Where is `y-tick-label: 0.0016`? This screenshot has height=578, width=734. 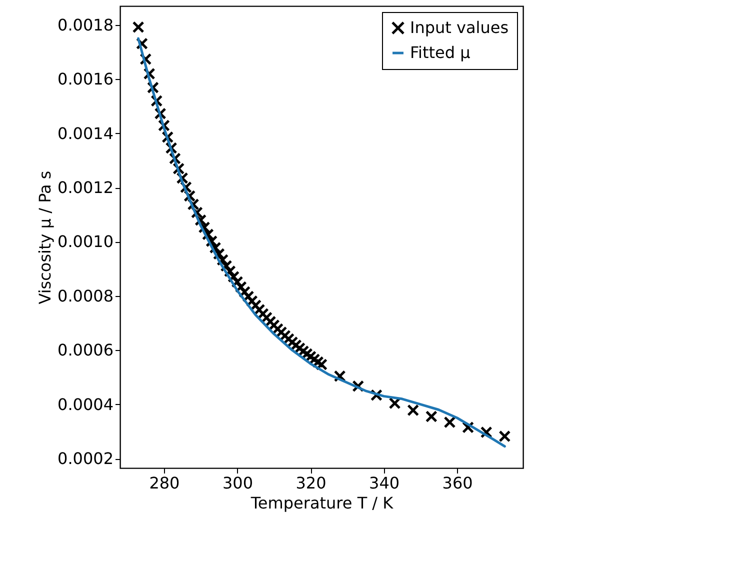
y-tick-label: 0.0016 is located at coordinates (86, 79).